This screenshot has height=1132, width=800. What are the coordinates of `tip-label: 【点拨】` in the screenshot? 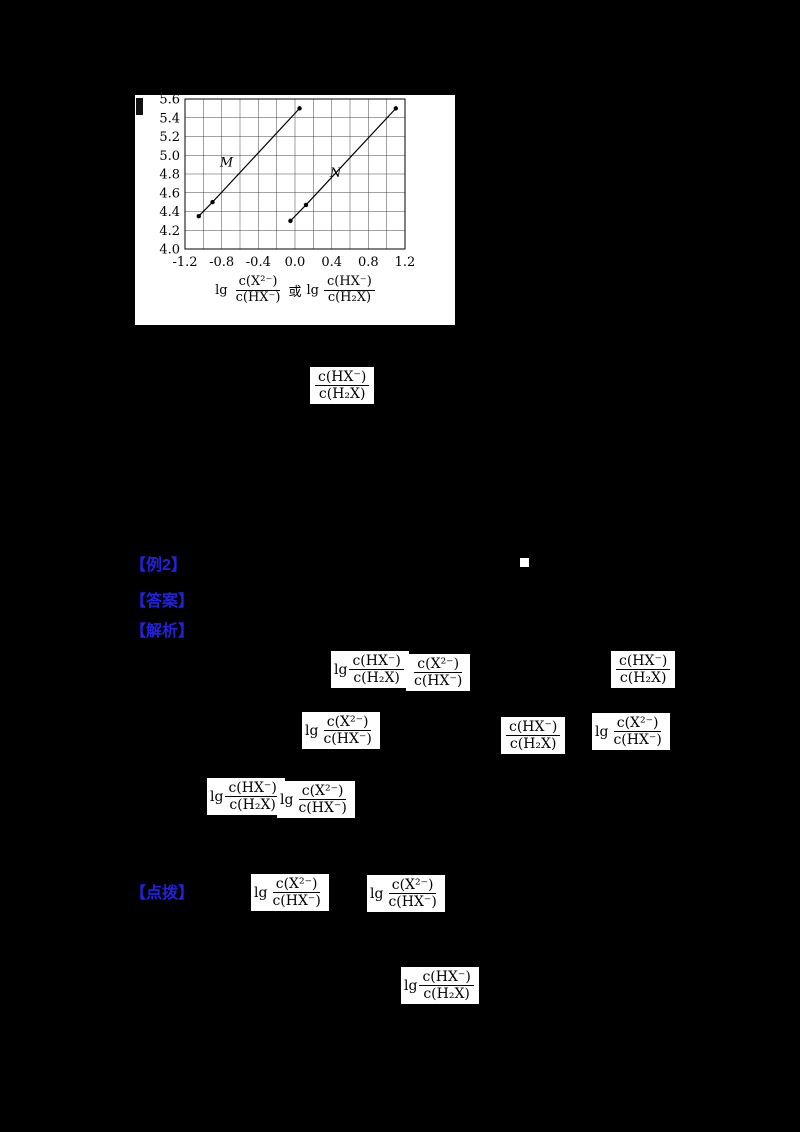 It's located at (162, 893).